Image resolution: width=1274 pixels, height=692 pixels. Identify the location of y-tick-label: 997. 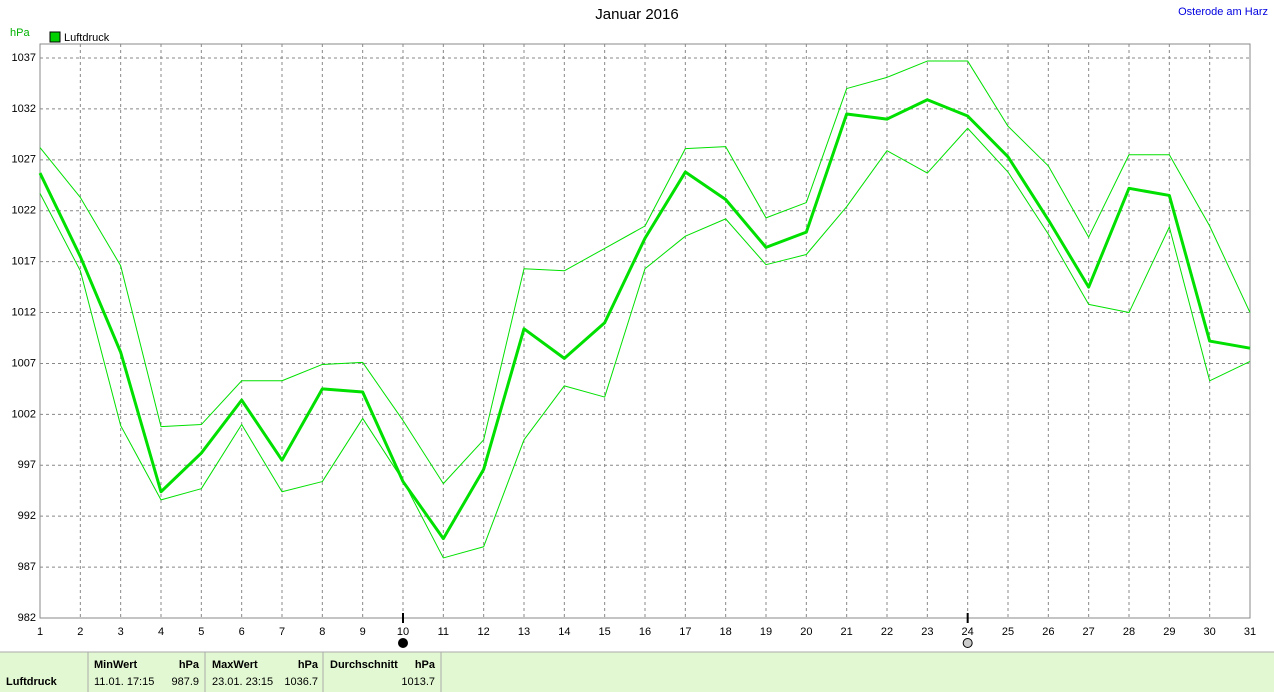
(27, 465).